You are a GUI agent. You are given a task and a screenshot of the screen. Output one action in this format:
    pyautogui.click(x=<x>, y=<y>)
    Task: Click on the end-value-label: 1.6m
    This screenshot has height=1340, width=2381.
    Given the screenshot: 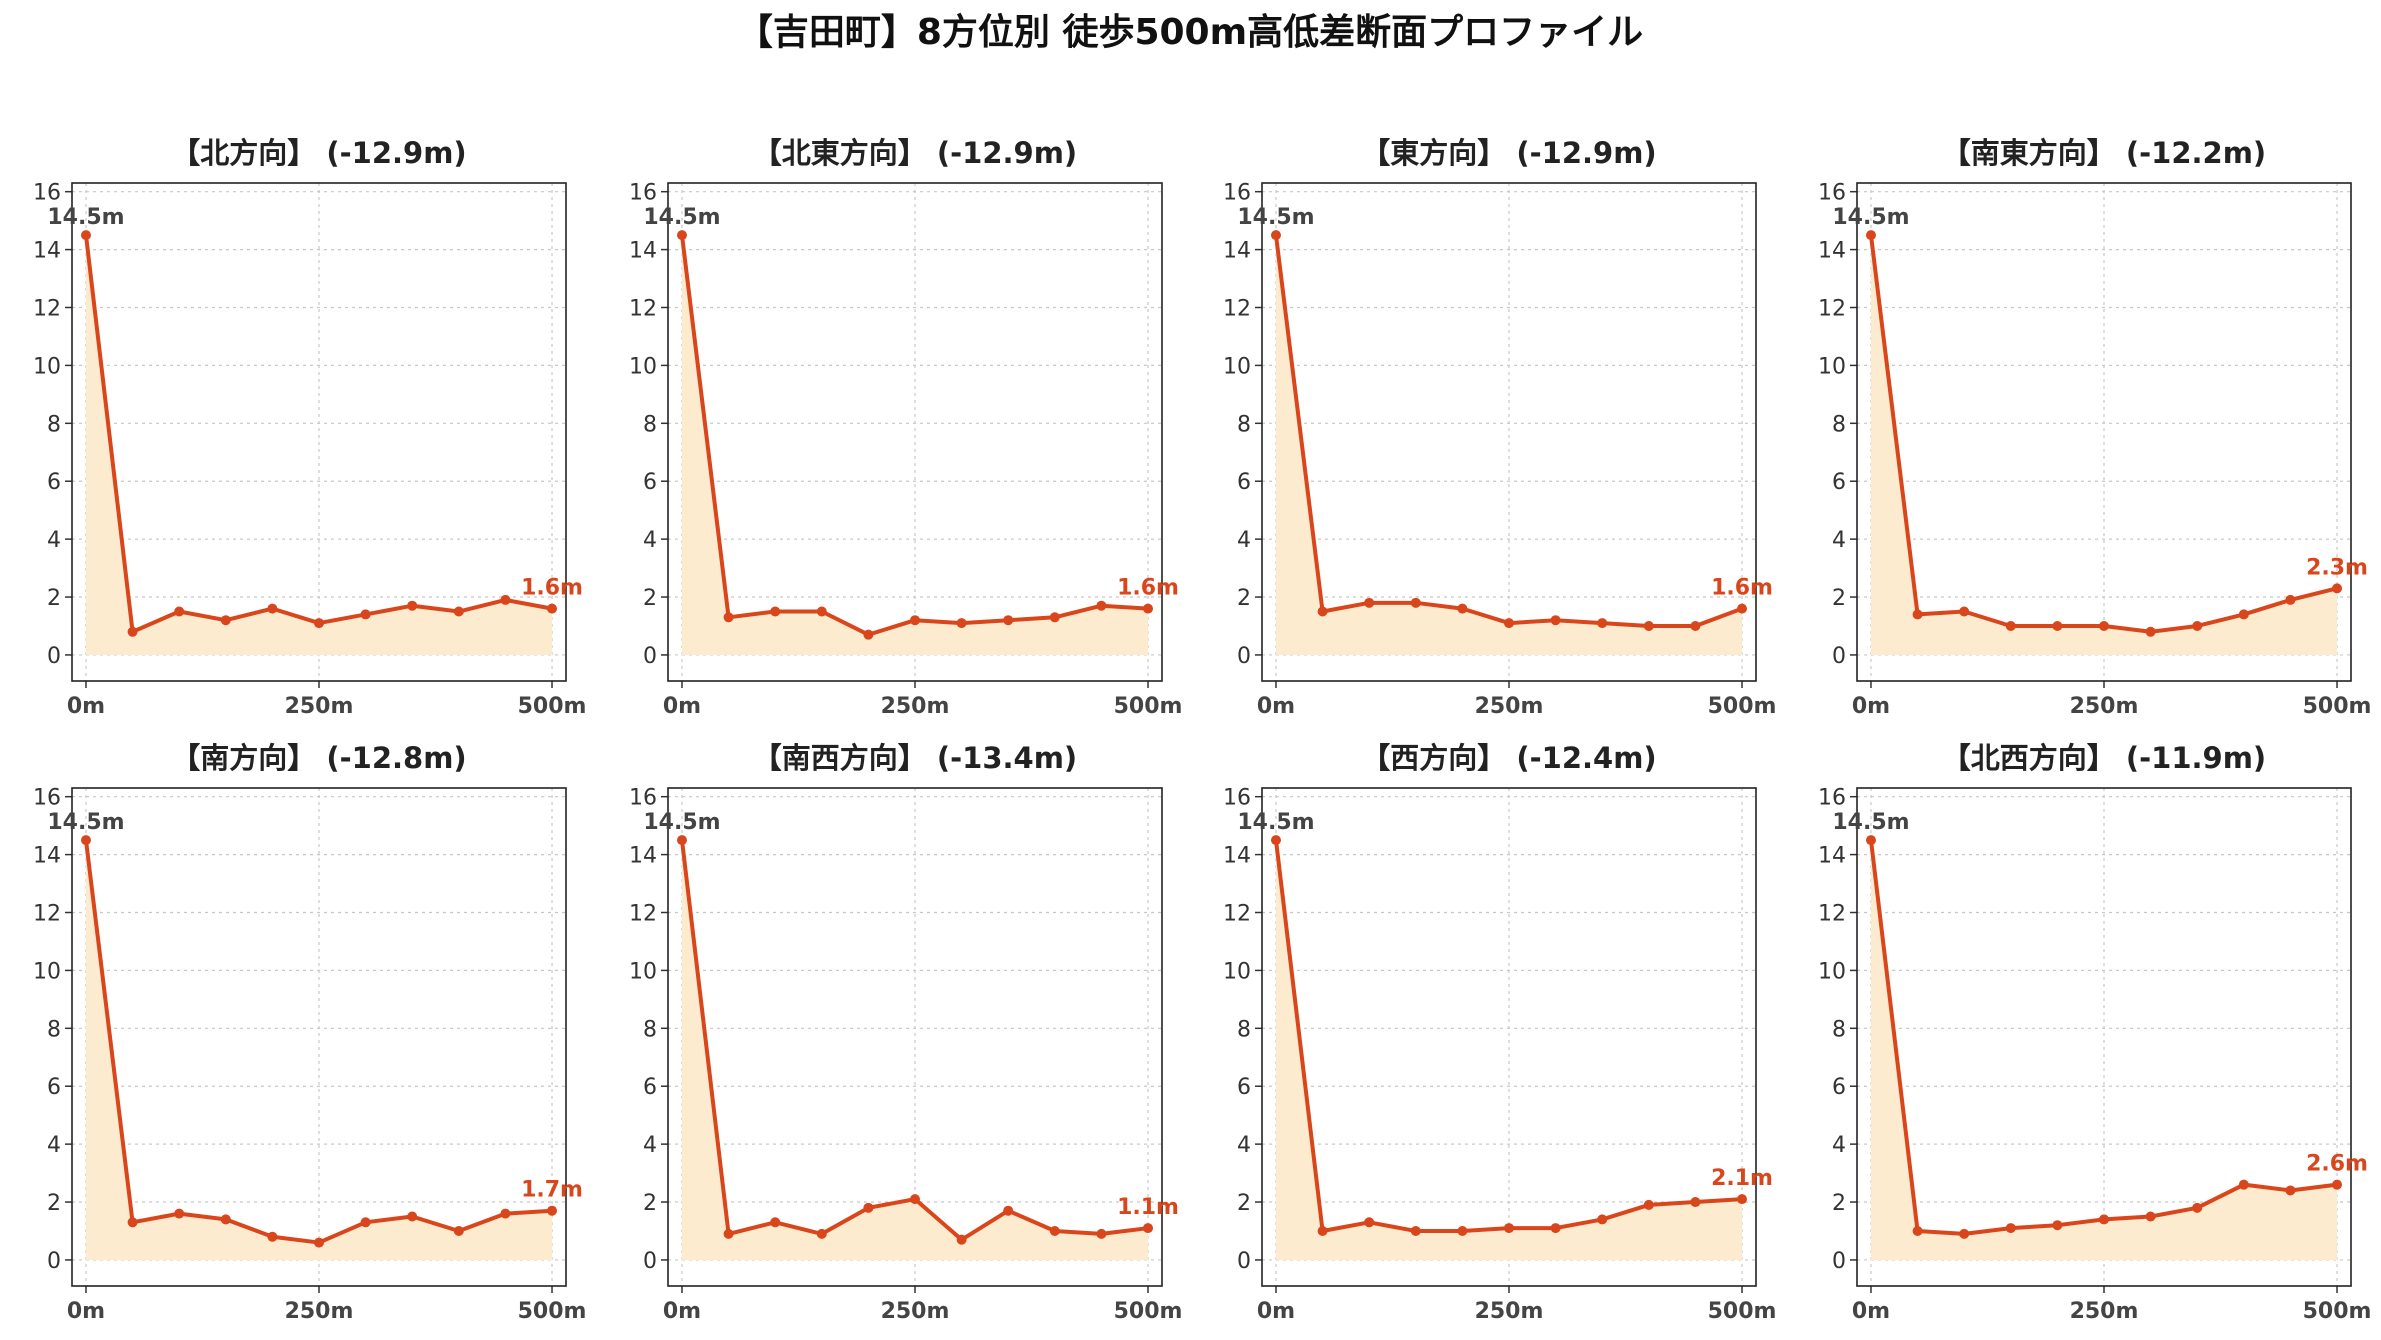 What is the action you would take?
    pyautogui.click(x=552, y=588)
    